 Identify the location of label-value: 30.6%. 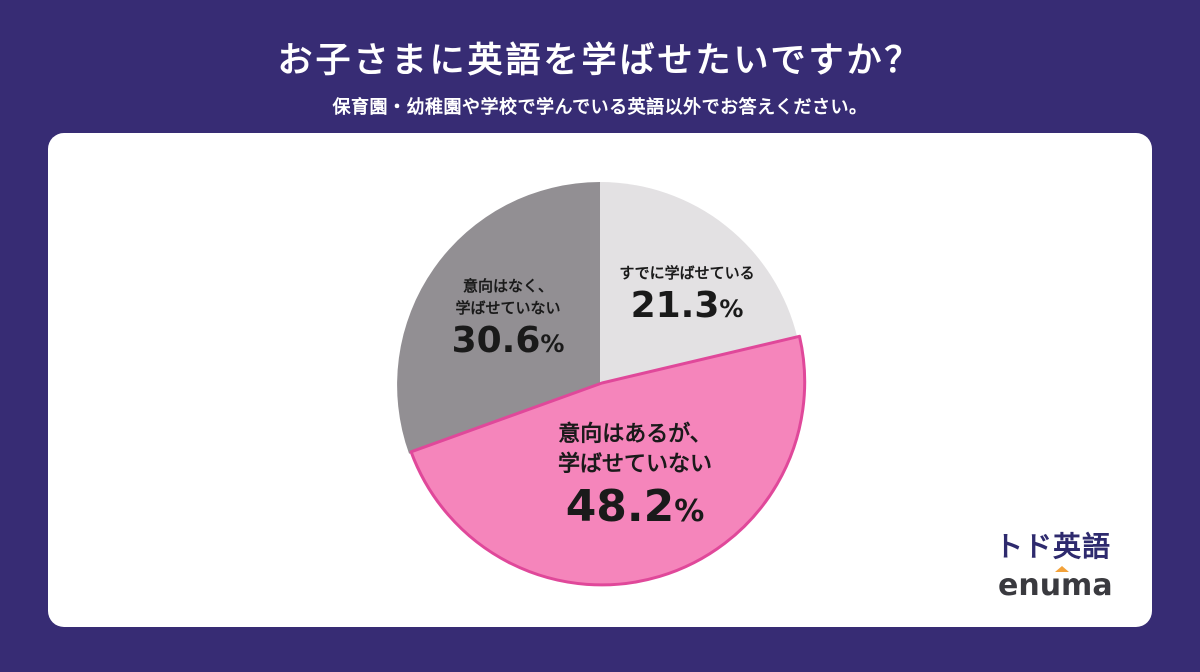
(508, 342).